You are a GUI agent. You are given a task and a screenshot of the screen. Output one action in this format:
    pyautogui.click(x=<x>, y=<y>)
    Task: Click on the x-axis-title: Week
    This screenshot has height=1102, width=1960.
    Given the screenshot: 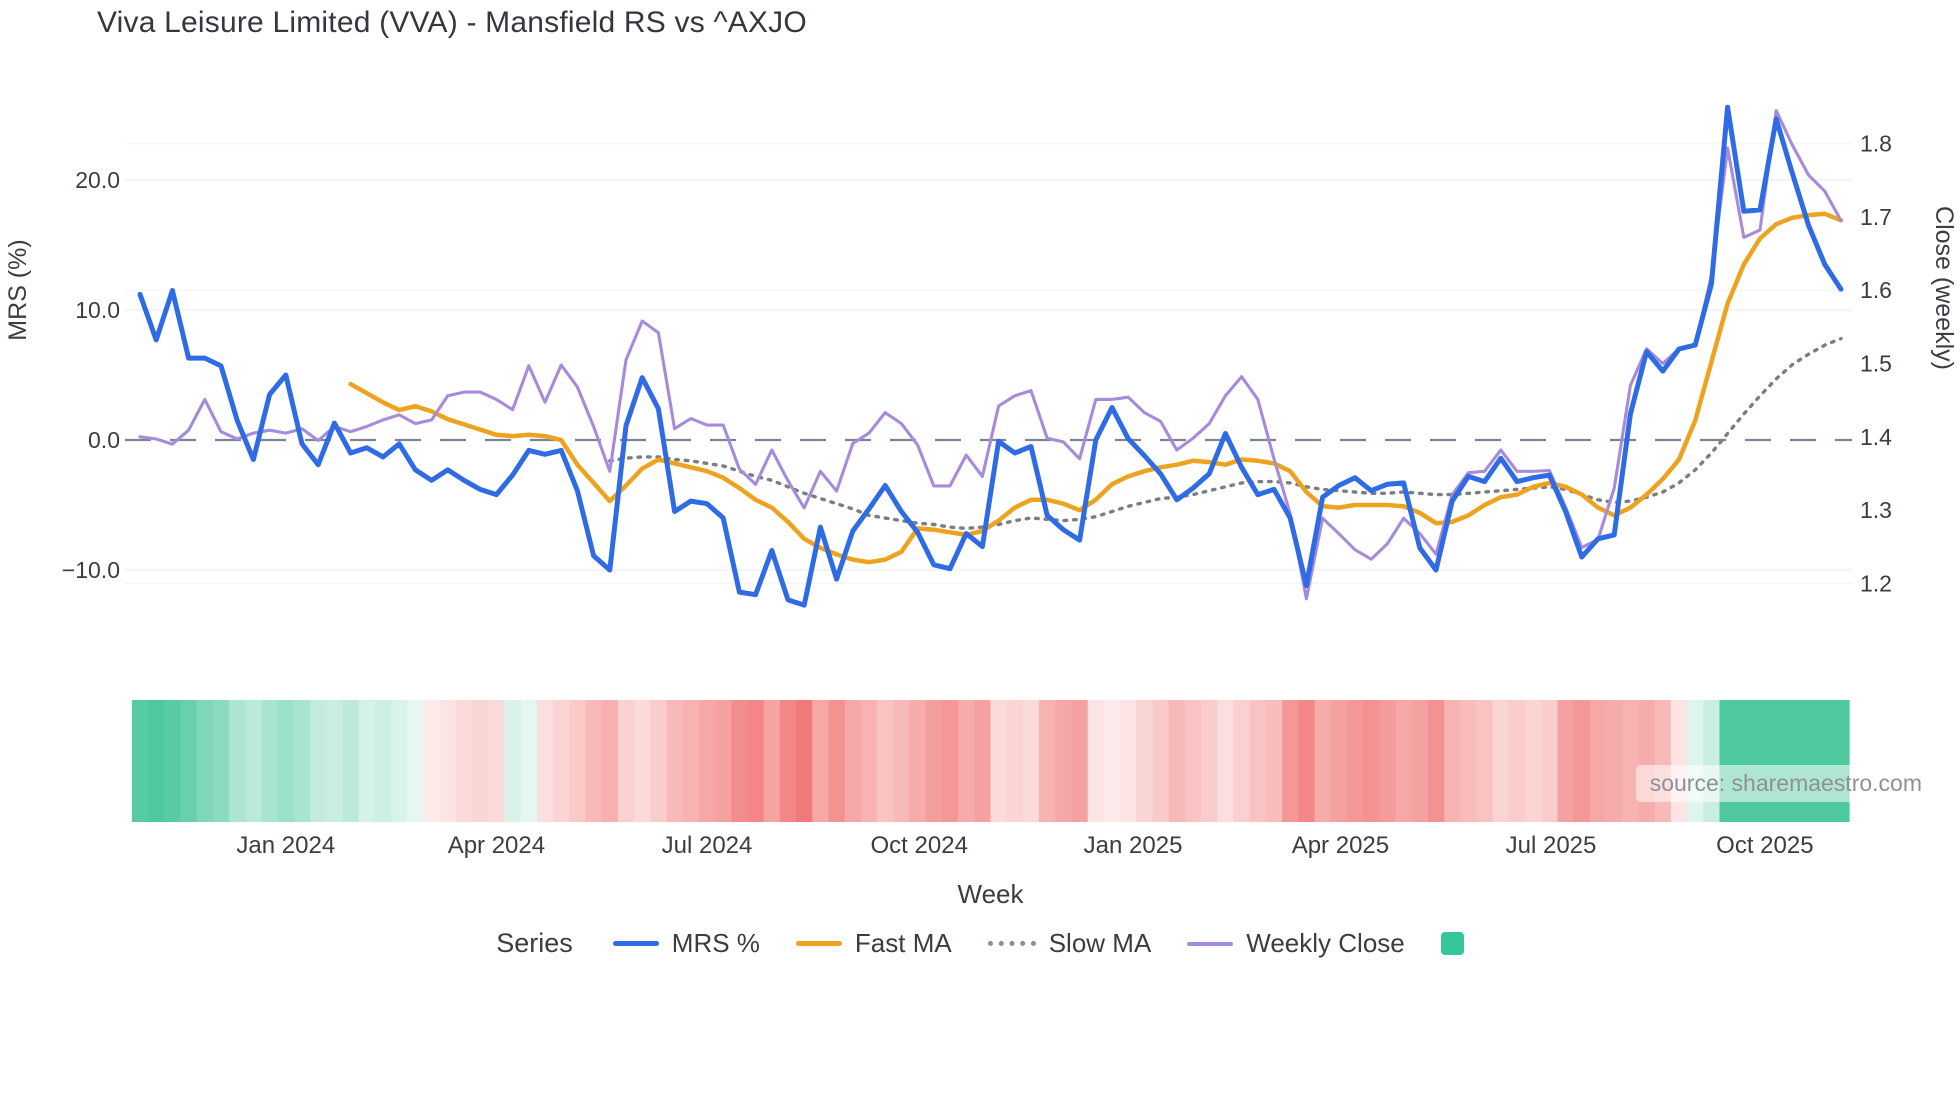 What is the action you would take?
    pyautogui.click(x=991, y=894)
    